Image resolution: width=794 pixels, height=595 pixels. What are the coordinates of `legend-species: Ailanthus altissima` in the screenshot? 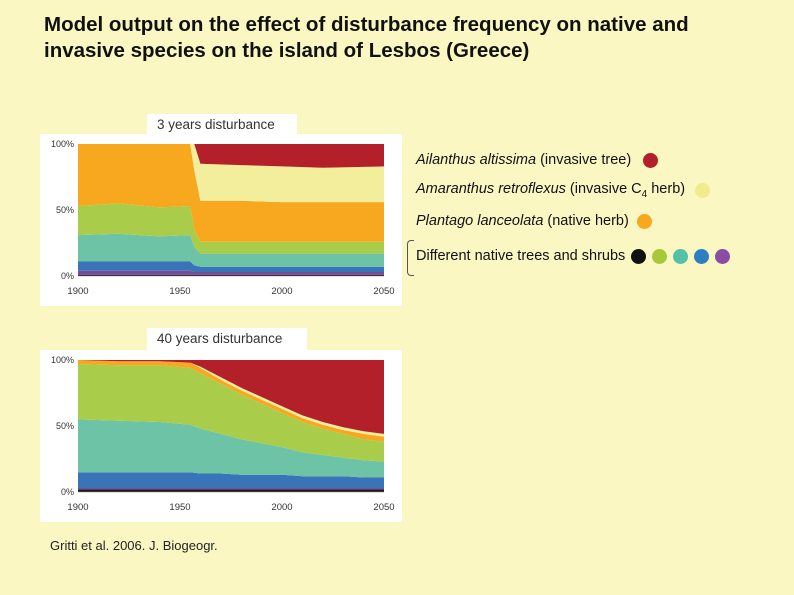 It's located at (476, 160).